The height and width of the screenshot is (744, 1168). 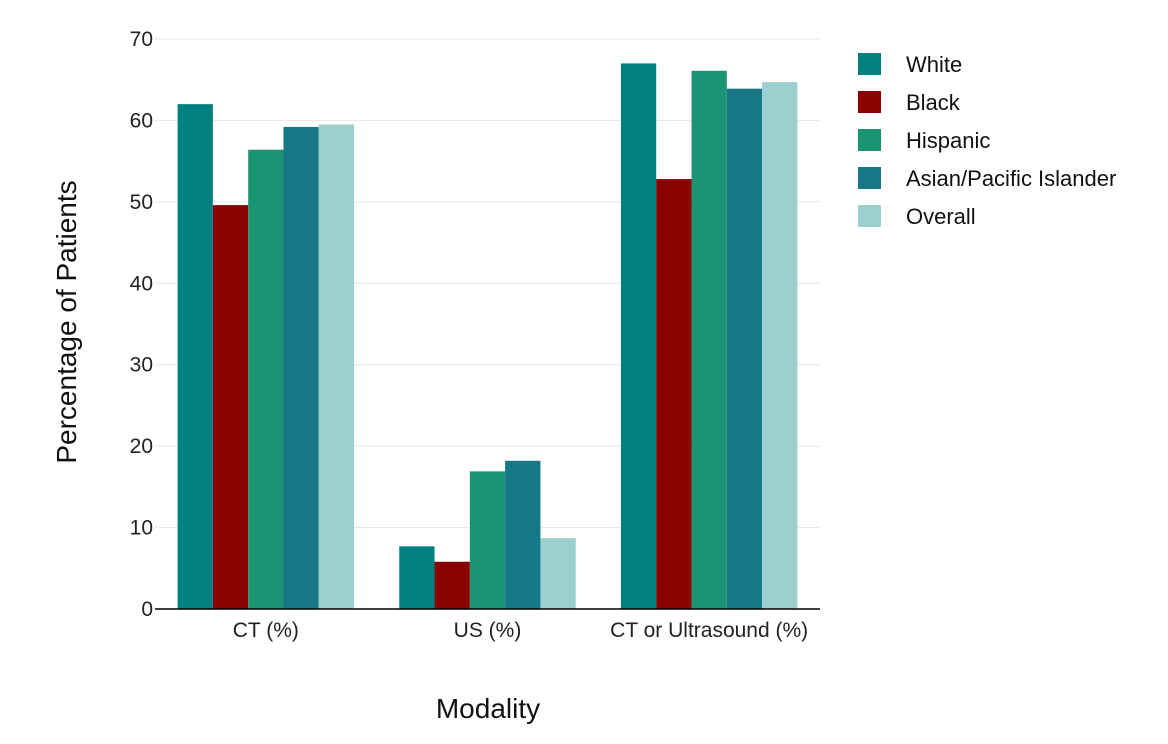 What do you see at coordinates (141, 365) in the screenshot?
I see `y-tick-label: 30` at bounding box center [141, 365].